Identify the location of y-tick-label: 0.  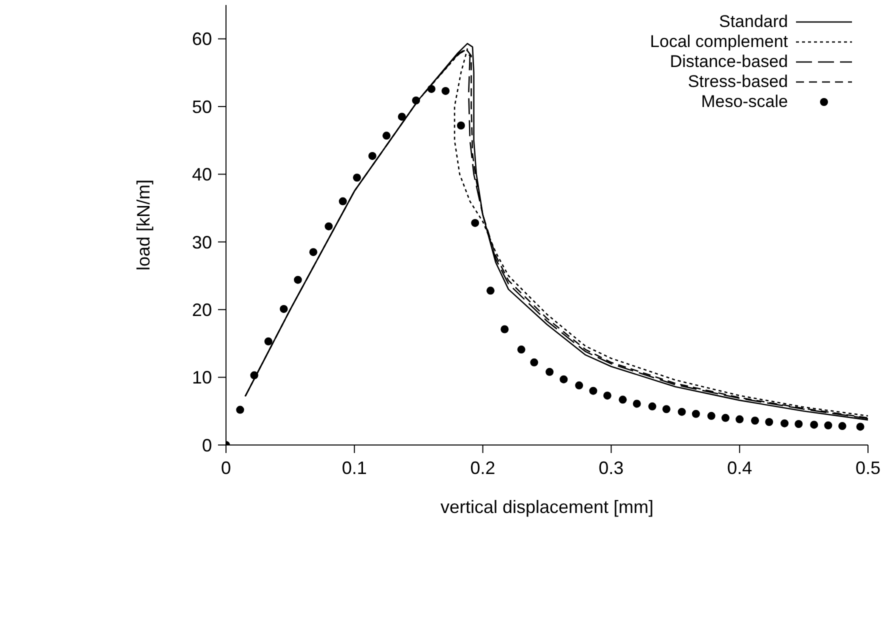
(207, 445).